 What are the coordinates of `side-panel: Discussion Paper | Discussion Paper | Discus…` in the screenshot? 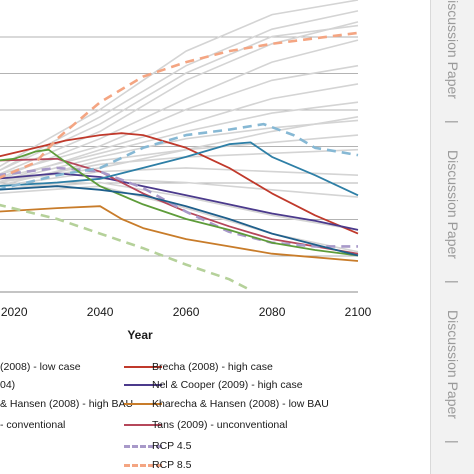 It's located at (452, 237).